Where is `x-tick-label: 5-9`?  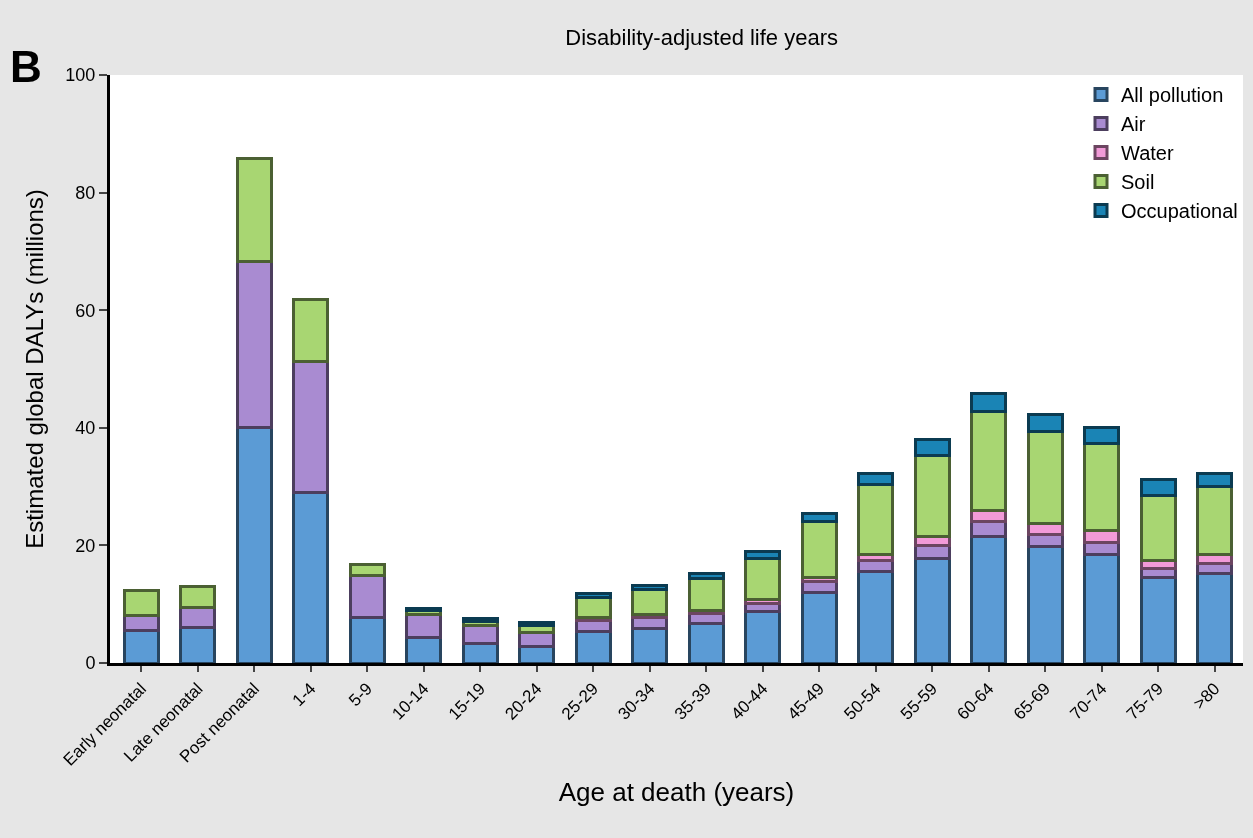
x-tick-label: 5-9 is located at coordinates (360, 695).